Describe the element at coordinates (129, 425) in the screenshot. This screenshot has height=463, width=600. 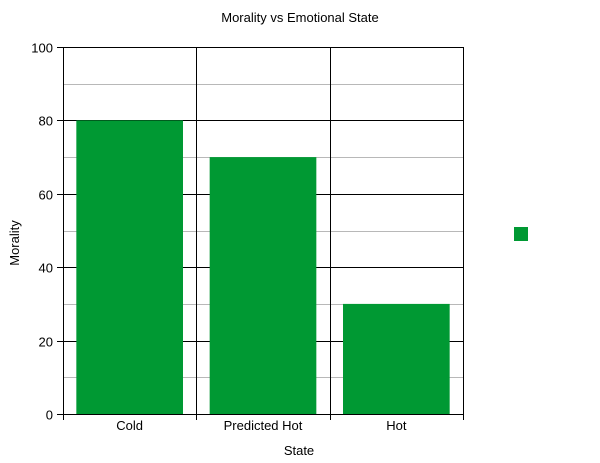
I see `x-tick-label: Cold` at that location.